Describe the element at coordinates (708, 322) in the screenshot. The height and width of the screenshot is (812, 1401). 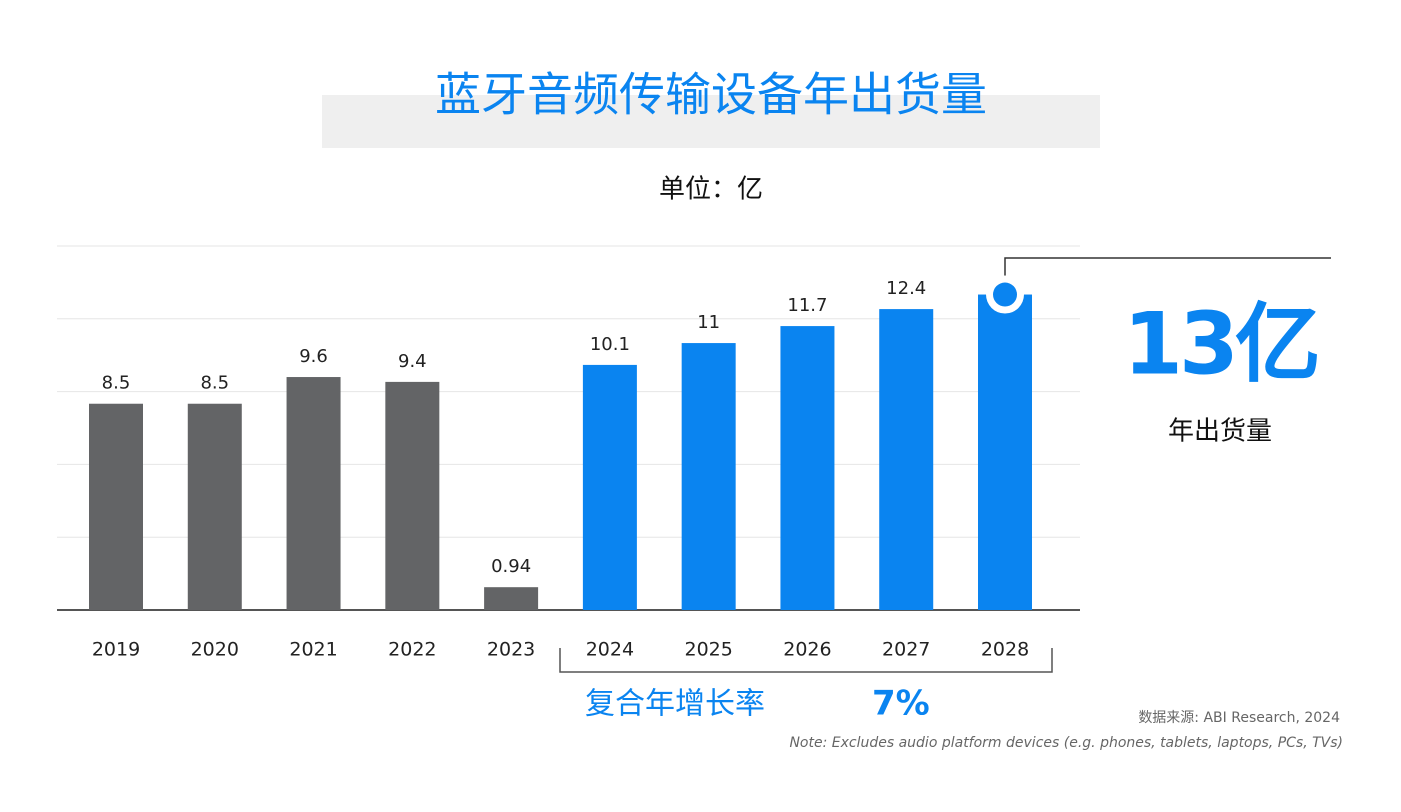
I see `data-label: 11` at that location.